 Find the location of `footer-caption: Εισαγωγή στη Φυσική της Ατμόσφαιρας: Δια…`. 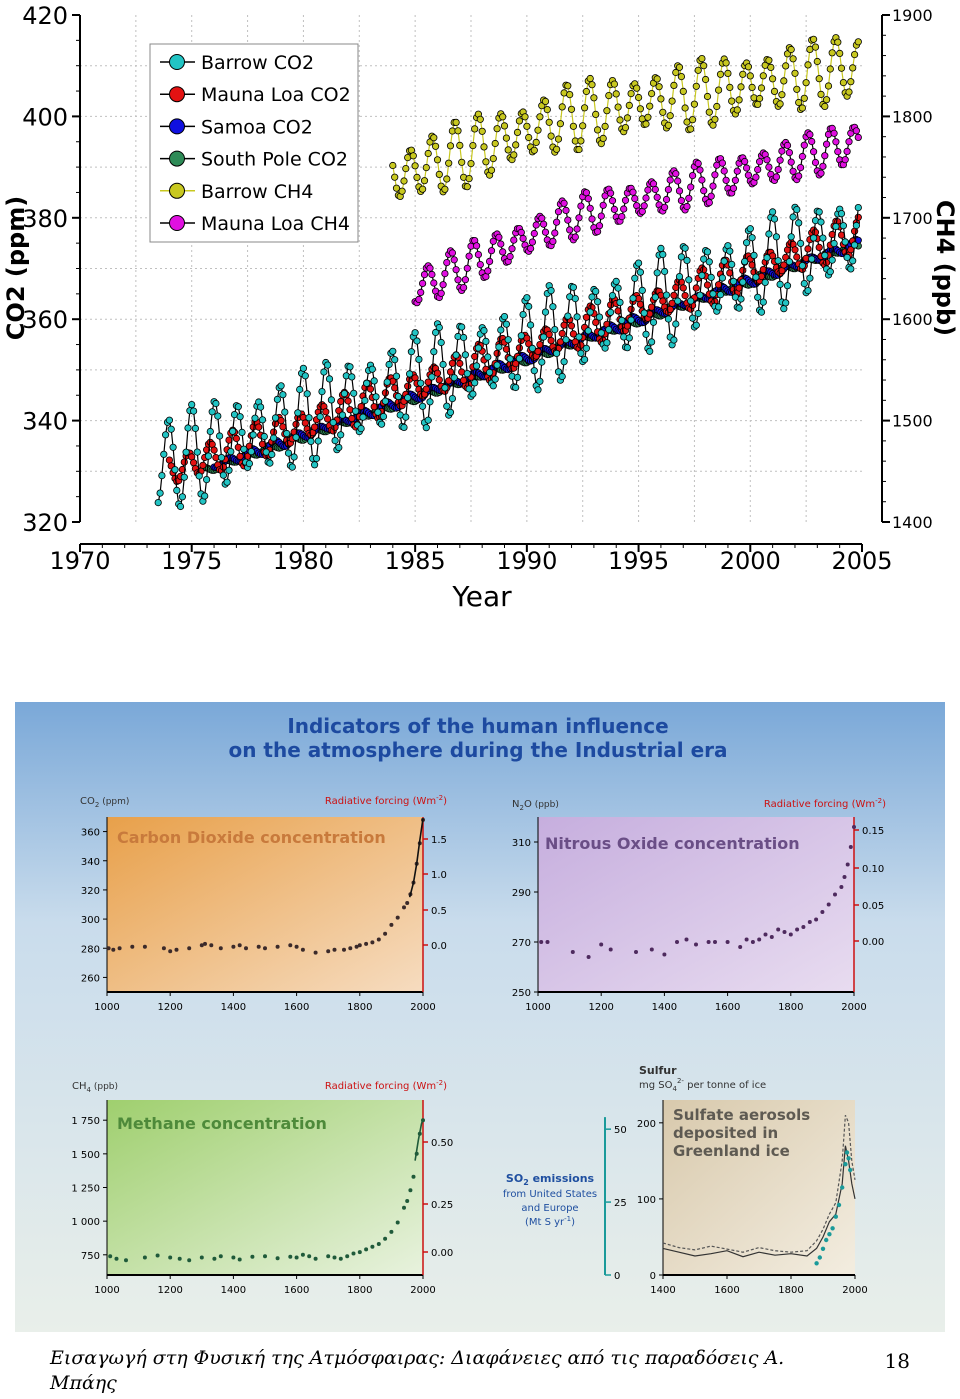

footer-caption: Εισαγωγή στη Φυσική της Ατμόσφαιρας: Δια… is located at coordinates (417, 1370).